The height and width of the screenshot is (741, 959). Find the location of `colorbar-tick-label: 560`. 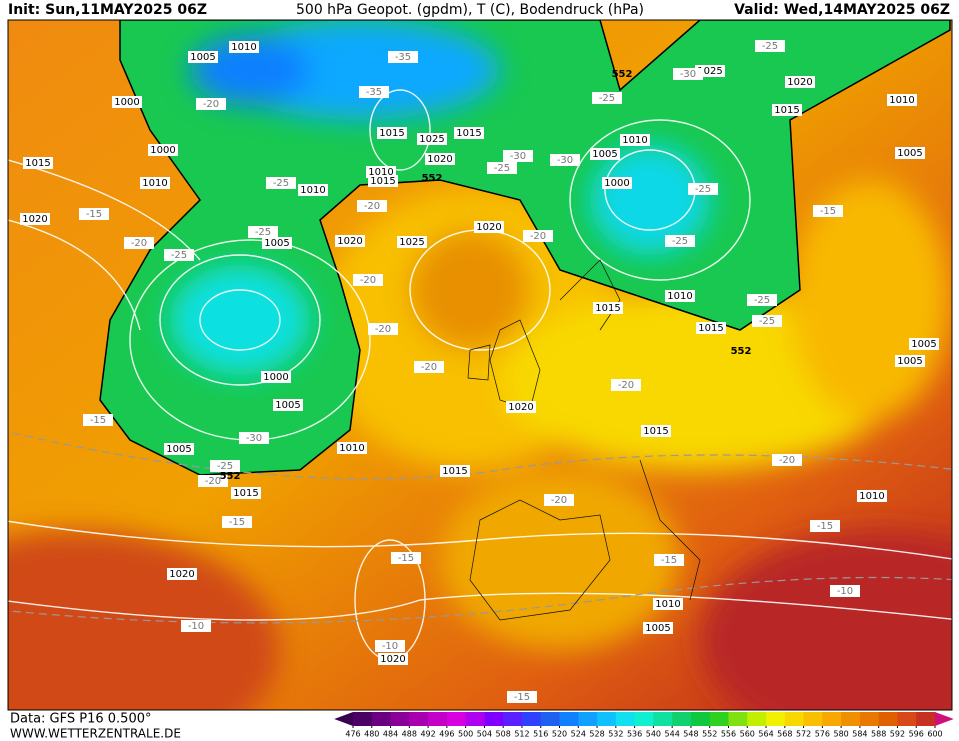

colorbar-tick-label: 560 is located at coordinates (747, 734).